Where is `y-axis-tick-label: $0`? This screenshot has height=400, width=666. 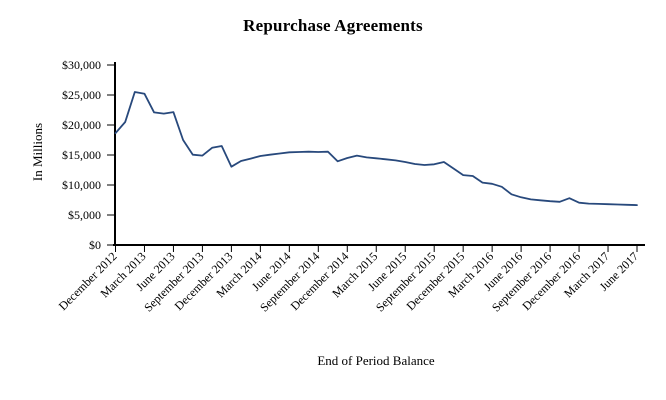 y-axis-tick-label: $0 is located at coordinates (95, 245).